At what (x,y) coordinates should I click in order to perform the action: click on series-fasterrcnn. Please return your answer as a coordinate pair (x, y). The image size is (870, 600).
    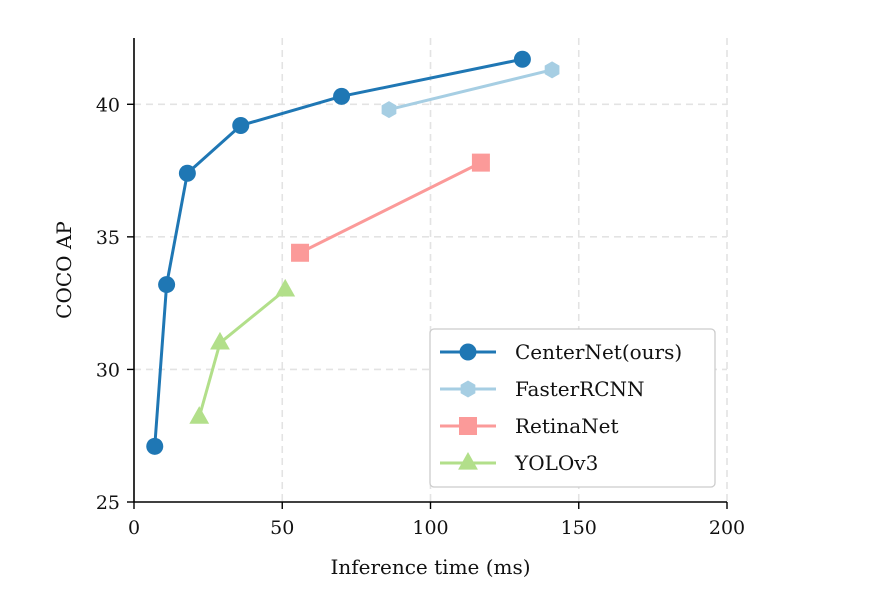
    Looking at the image, I should click on (470, 90).